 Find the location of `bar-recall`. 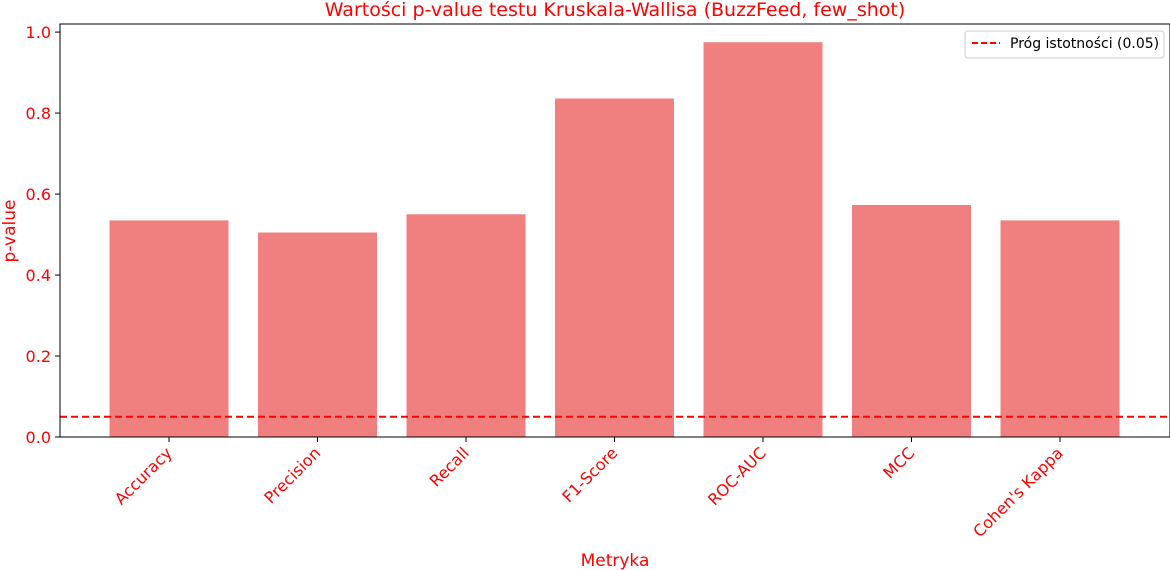

bar-recall is located at coordinates (466, 325).